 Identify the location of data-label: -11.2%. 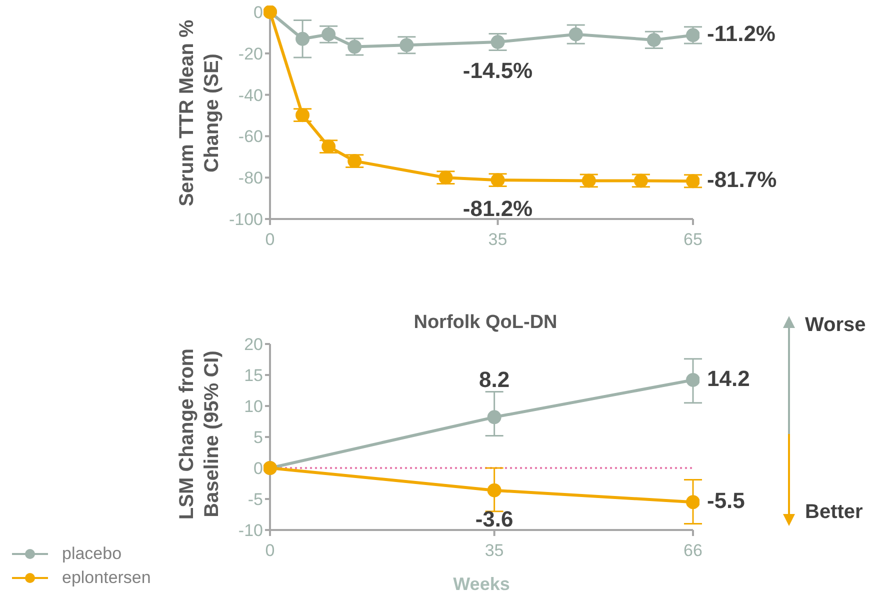
(741, 33).